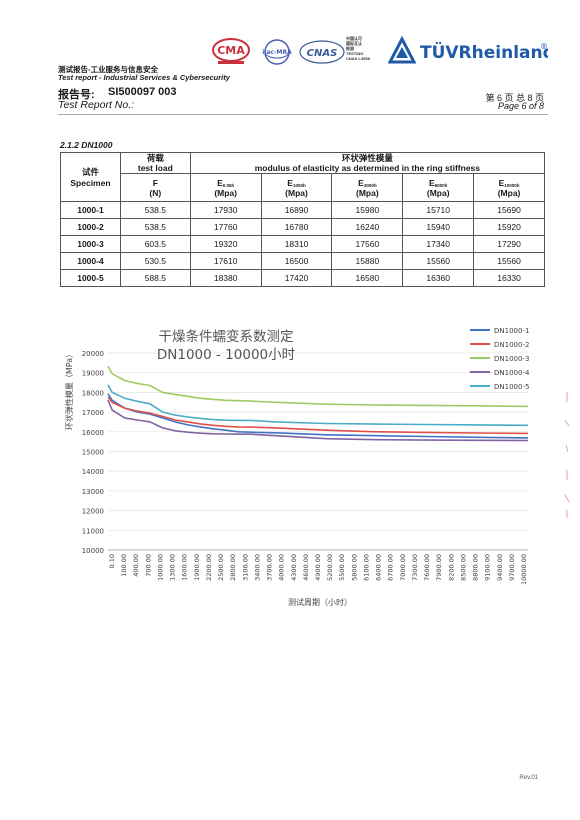 The height and width of the screenshot is (820, 580). What do you see at coordinates (69, 390) in the screenshot?
I see `y-axis-label: 环状弹性模量（MPa）` at bounding box center [69, 390].